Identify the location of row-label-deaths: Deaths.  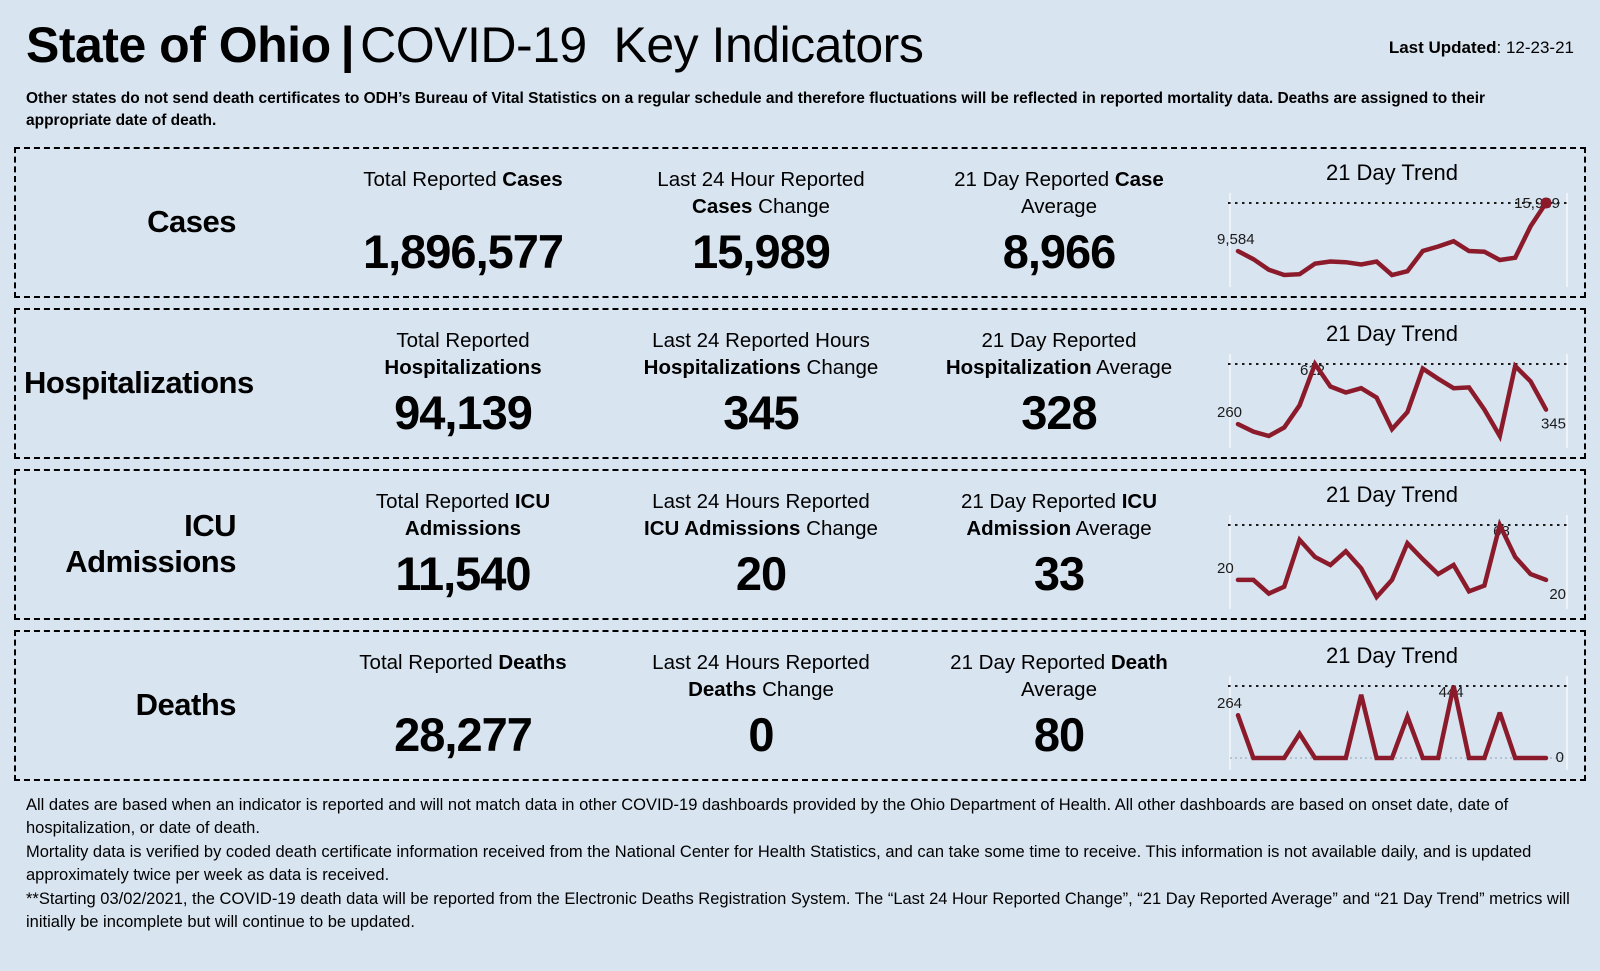
(186, 705).